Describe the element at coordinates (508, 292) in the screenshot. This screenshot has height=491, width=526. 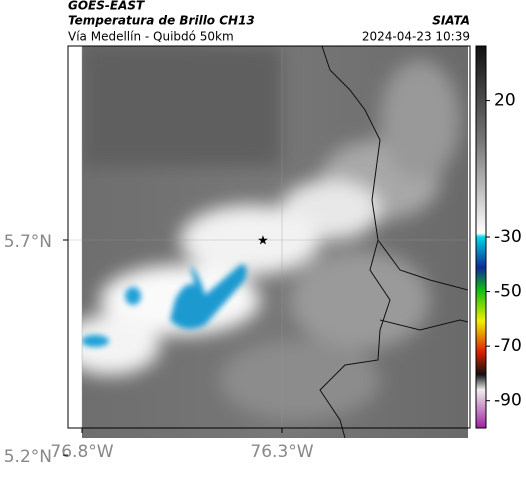
I see `colorbar-tick-label: -50` at that location.